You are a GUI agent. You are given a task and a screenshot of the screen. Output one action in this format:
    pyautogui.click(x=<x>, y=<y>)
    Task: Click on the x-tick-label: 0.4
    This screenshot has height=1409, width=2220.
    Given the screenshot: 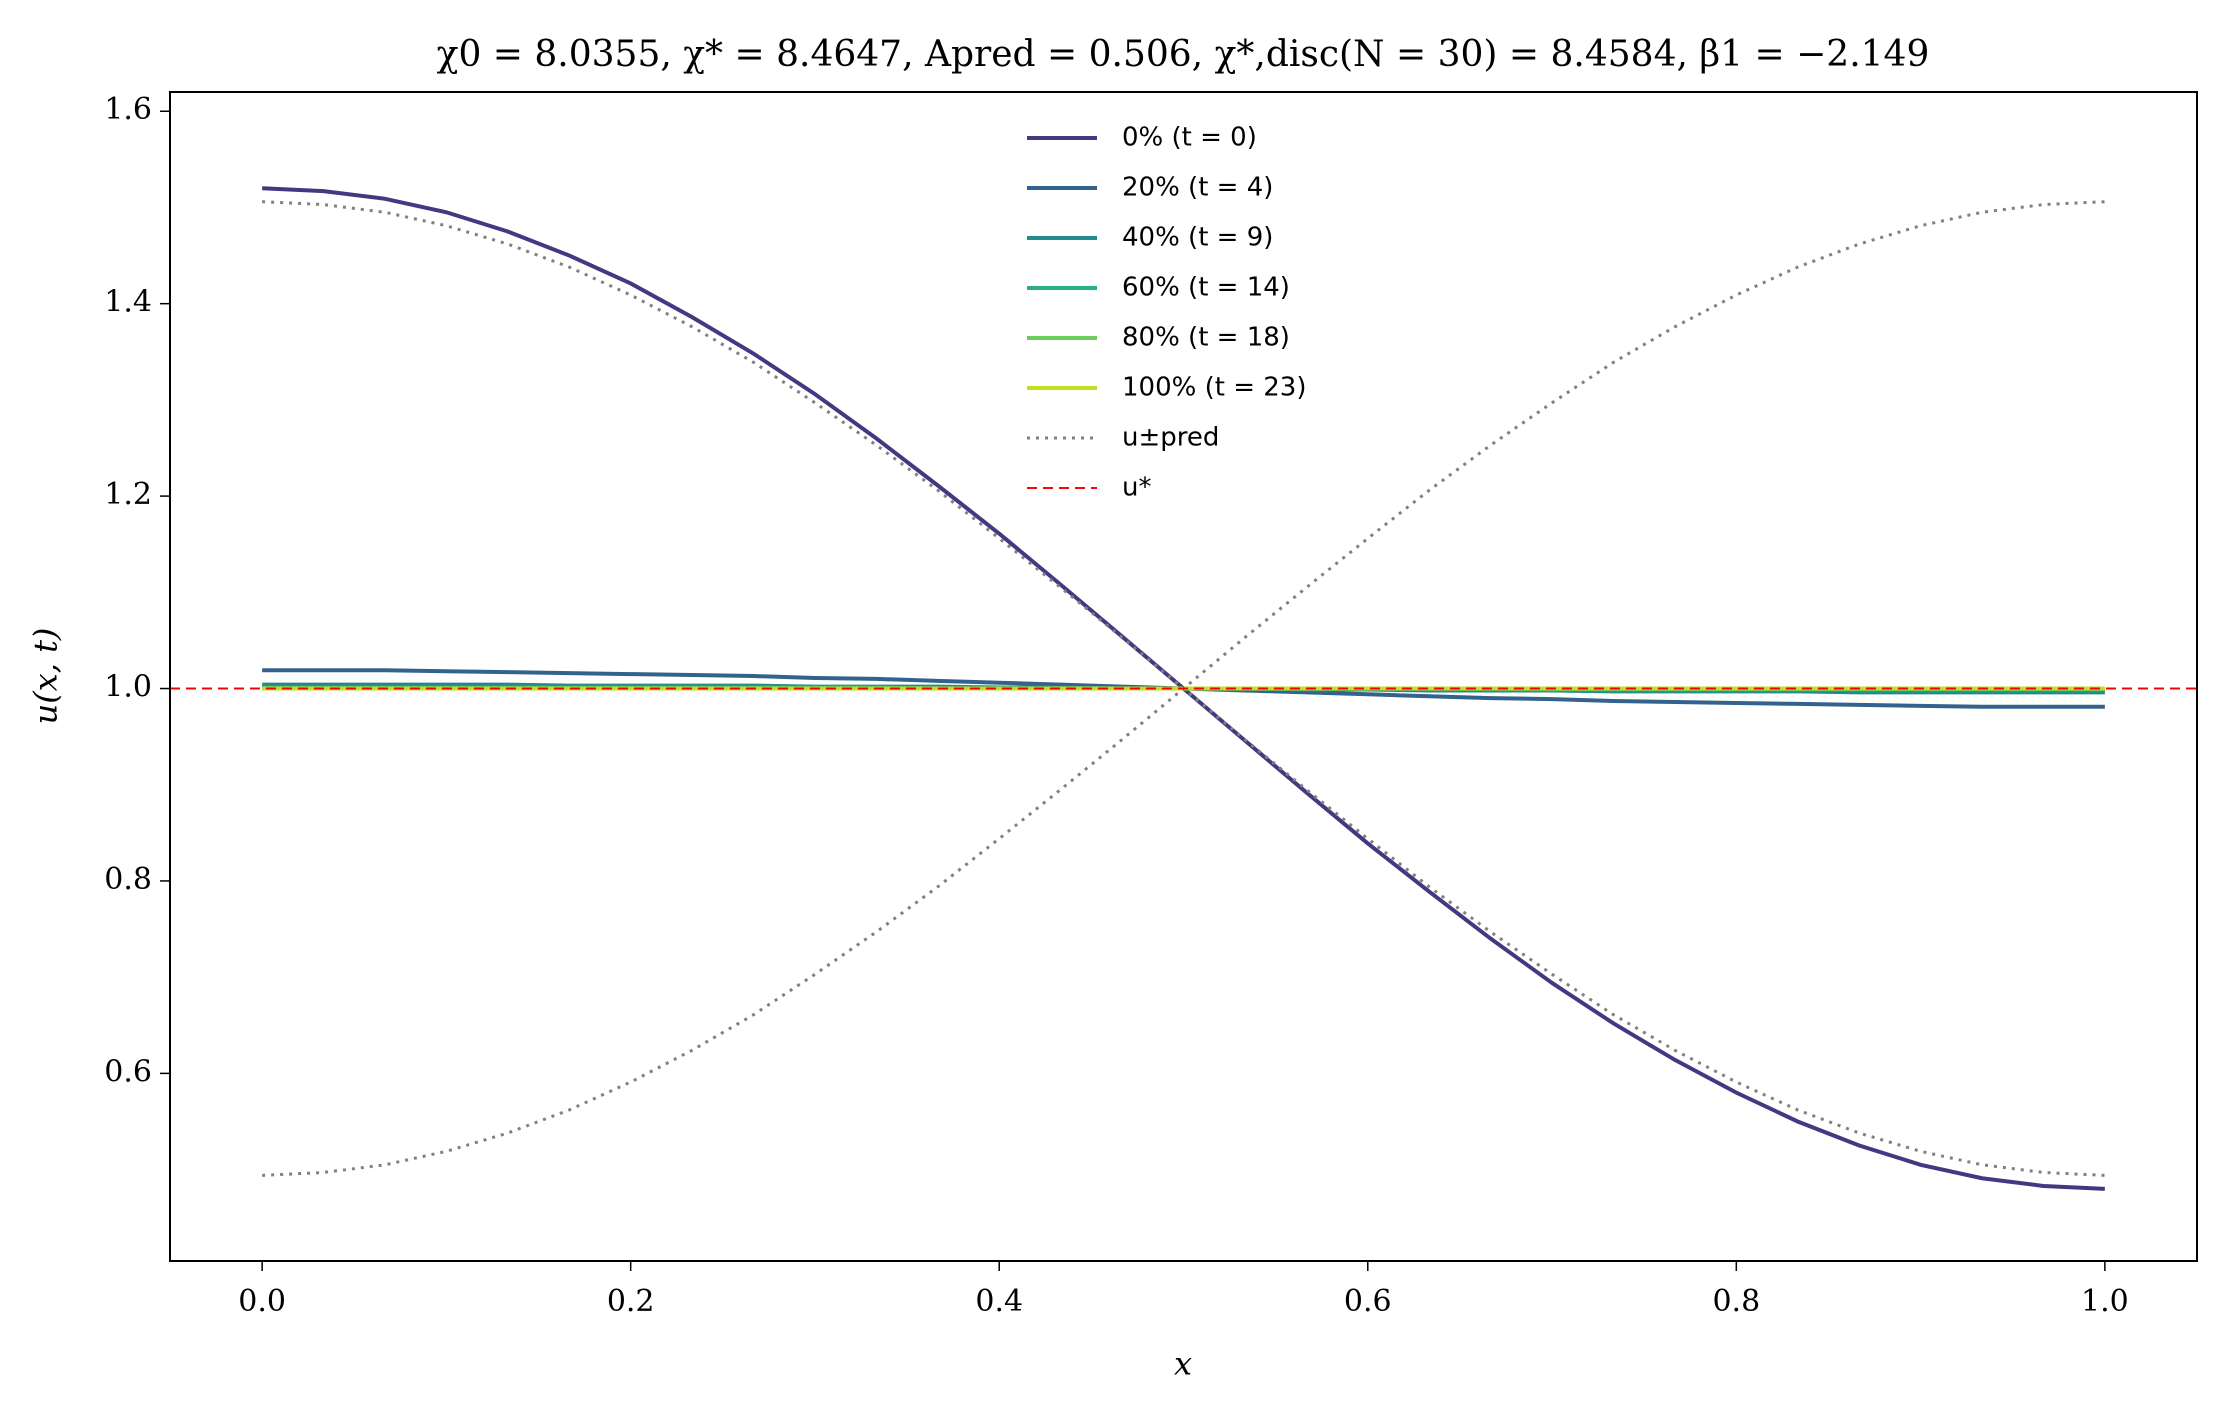 What is the action you would take?
    pyautogui.click(x=999, y=1301)
    